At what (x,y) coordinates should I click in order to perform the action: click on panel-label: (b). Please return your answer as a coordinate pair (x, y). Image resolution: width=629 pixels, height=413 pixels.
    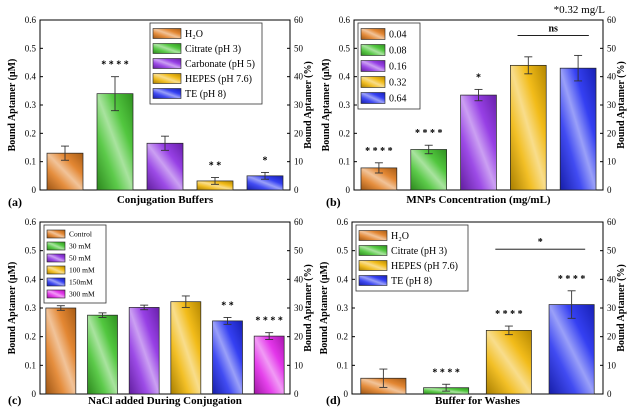
    Looking at the image, I should click on (333, 202).